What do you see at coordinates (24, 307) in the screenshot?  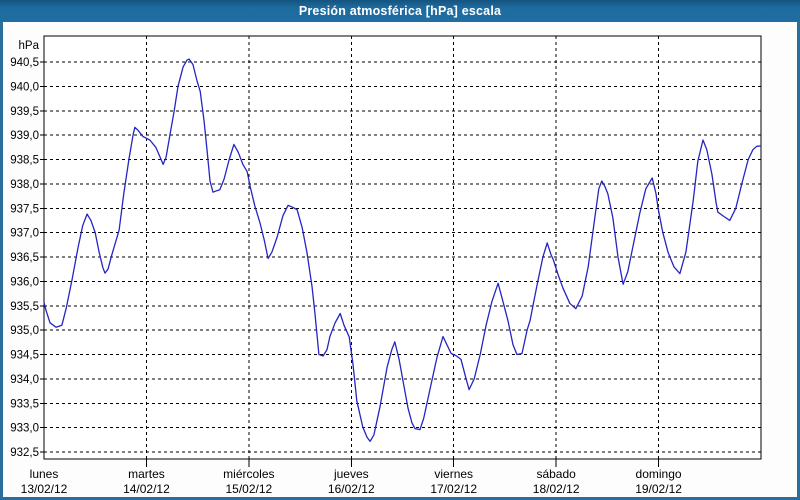 I see `y-tick-label: 935,5` at bounding box center [24, 307].